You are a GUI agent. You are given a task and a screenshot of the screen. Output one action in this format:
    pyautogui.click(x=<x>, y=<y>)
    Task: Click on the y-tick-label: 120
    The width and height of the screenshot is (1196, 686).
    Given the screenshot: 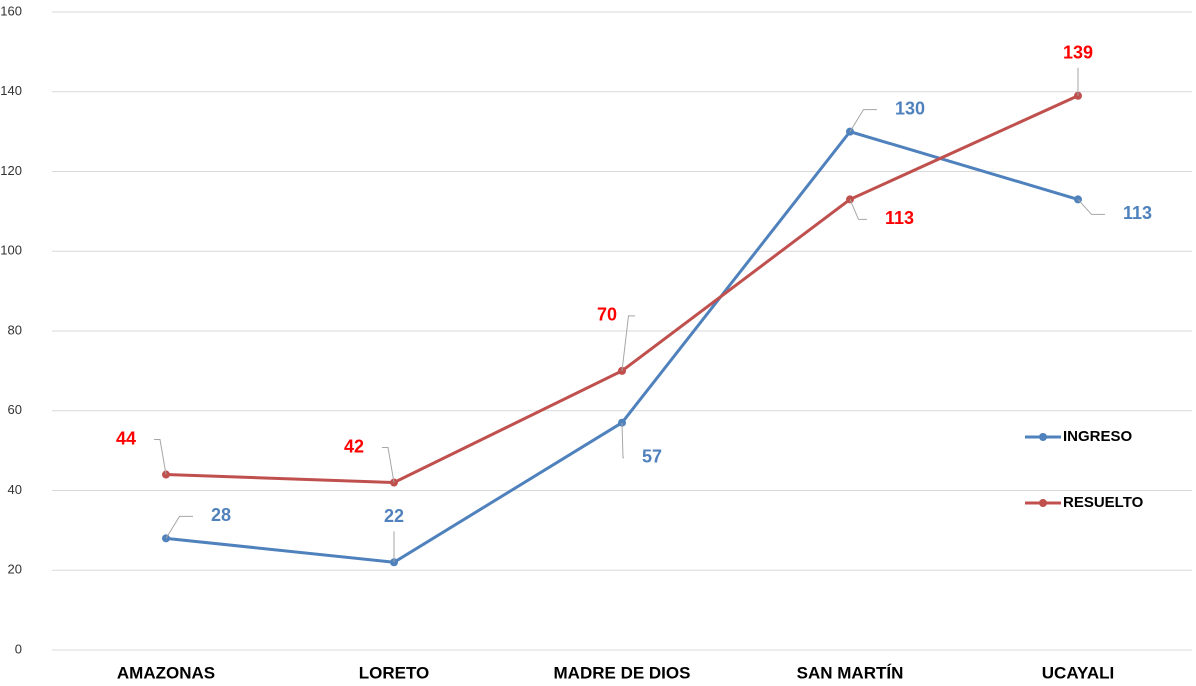 What is the action you would take?
    pyautogui.click(x=11, y=170)
    